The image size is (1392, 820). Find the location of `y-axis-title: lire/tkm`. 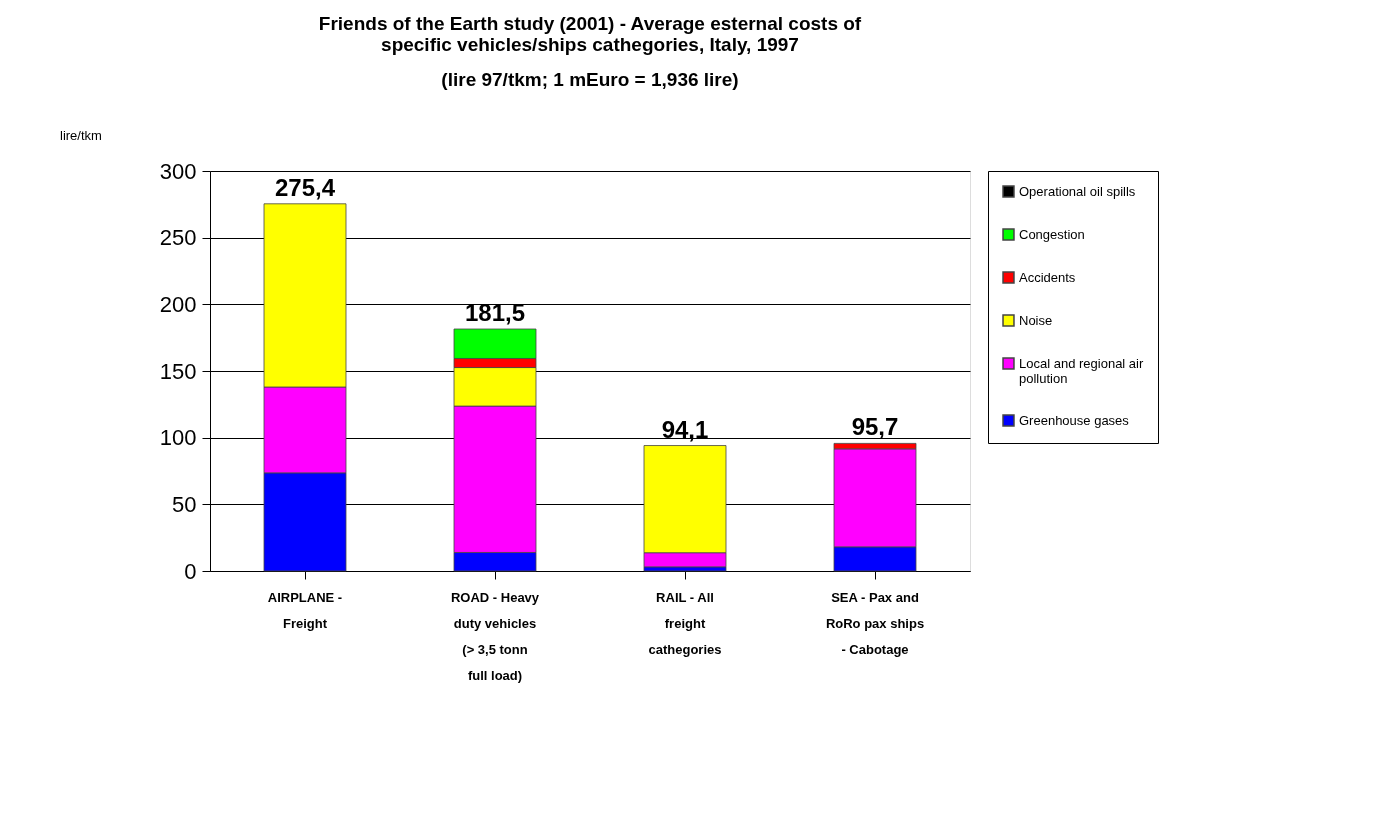

y-axis-title: lire/tkm is located at coordinates (81, 135).